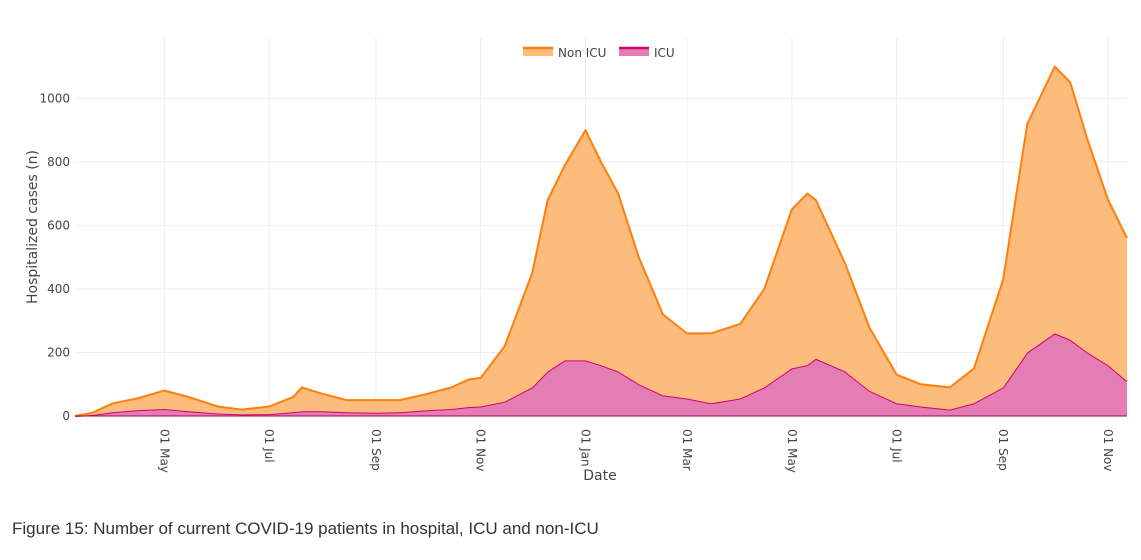  What do you see at coordinates (58, 225) in the screenshot?
I see `y-tick-label: 600` at bounding box center [58, 225].